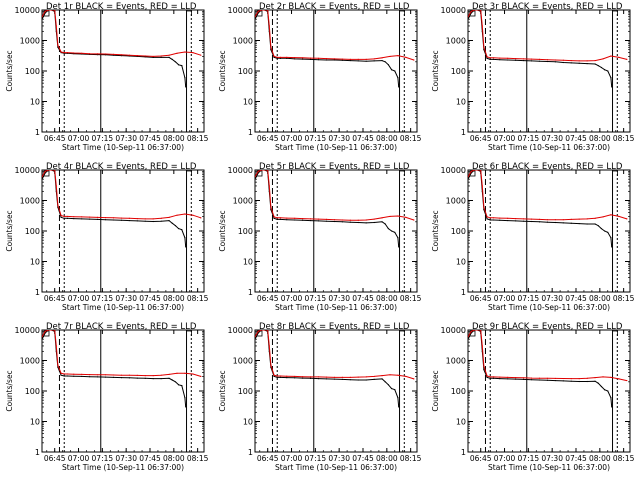  Describe the element at coordinates (461, 422) in the screenshot. I see `y-tick-label: 10` at that location.